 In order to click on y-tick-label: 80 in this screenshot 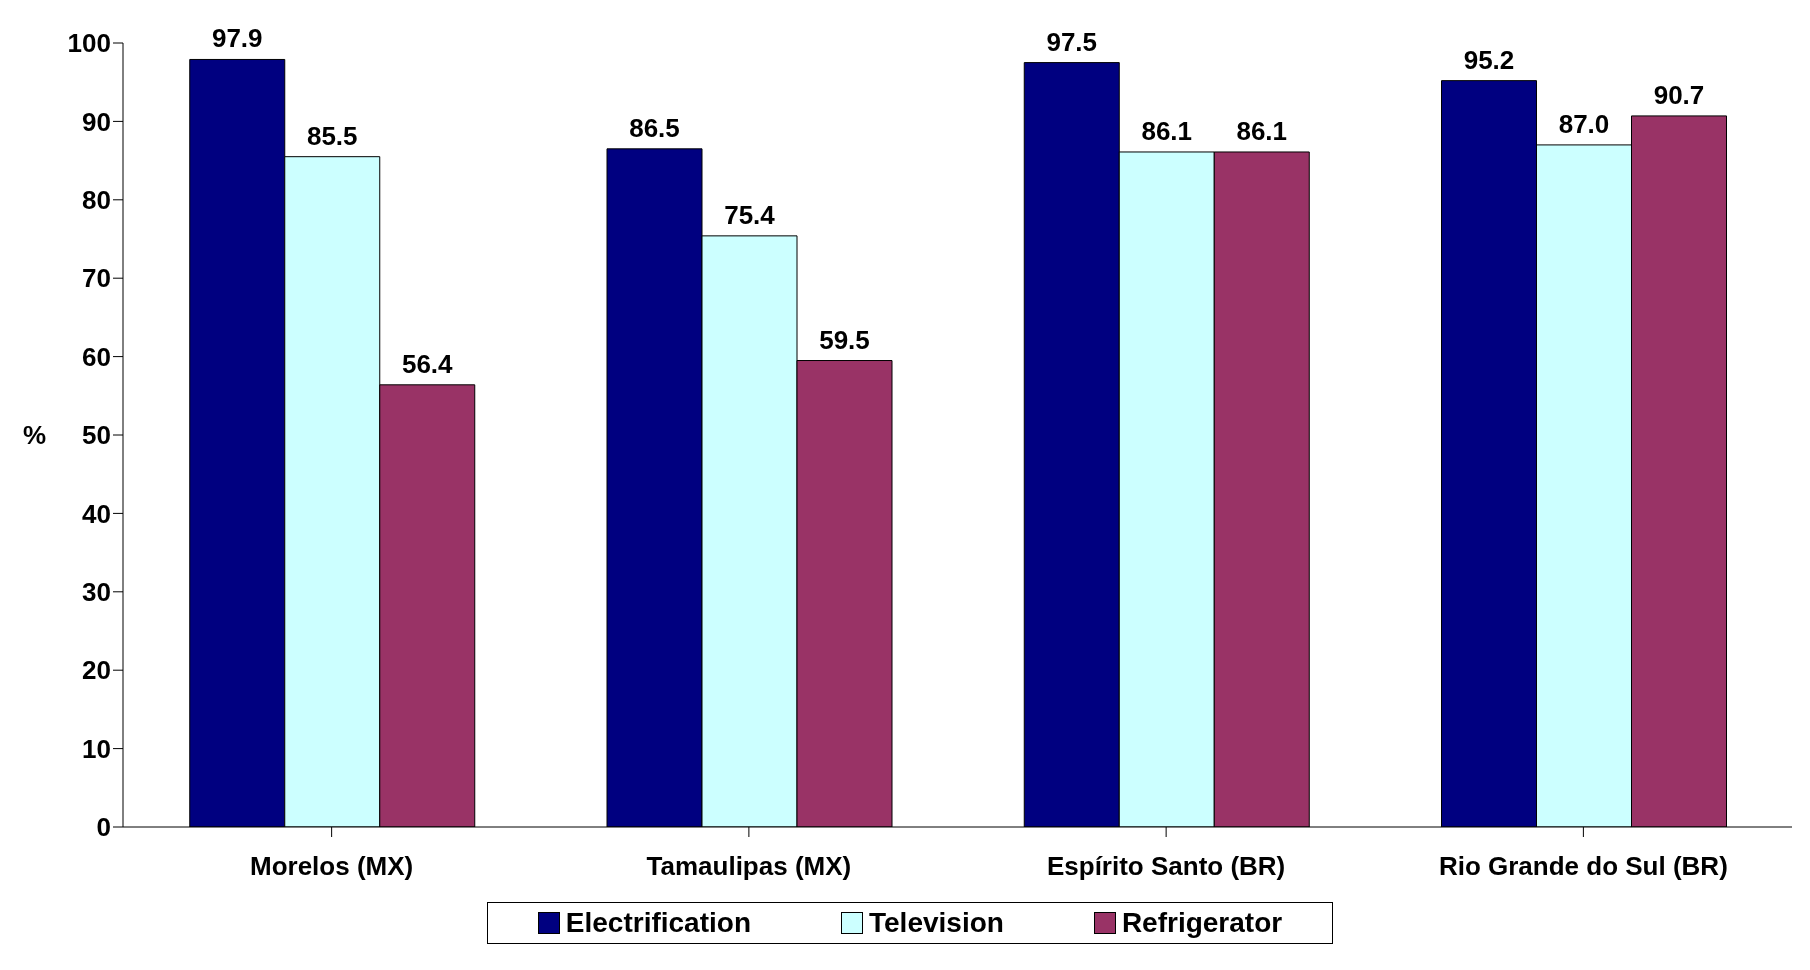, I will do `click(96, 200)`.